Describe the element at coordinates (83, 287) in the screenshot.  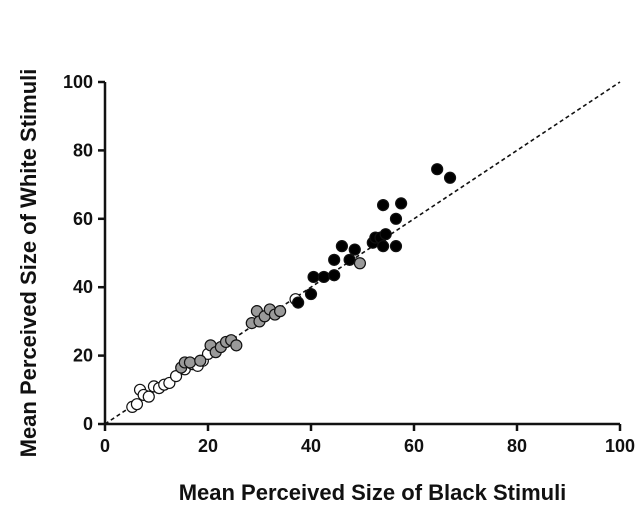
I see `y-tick-label: 40` at that location.